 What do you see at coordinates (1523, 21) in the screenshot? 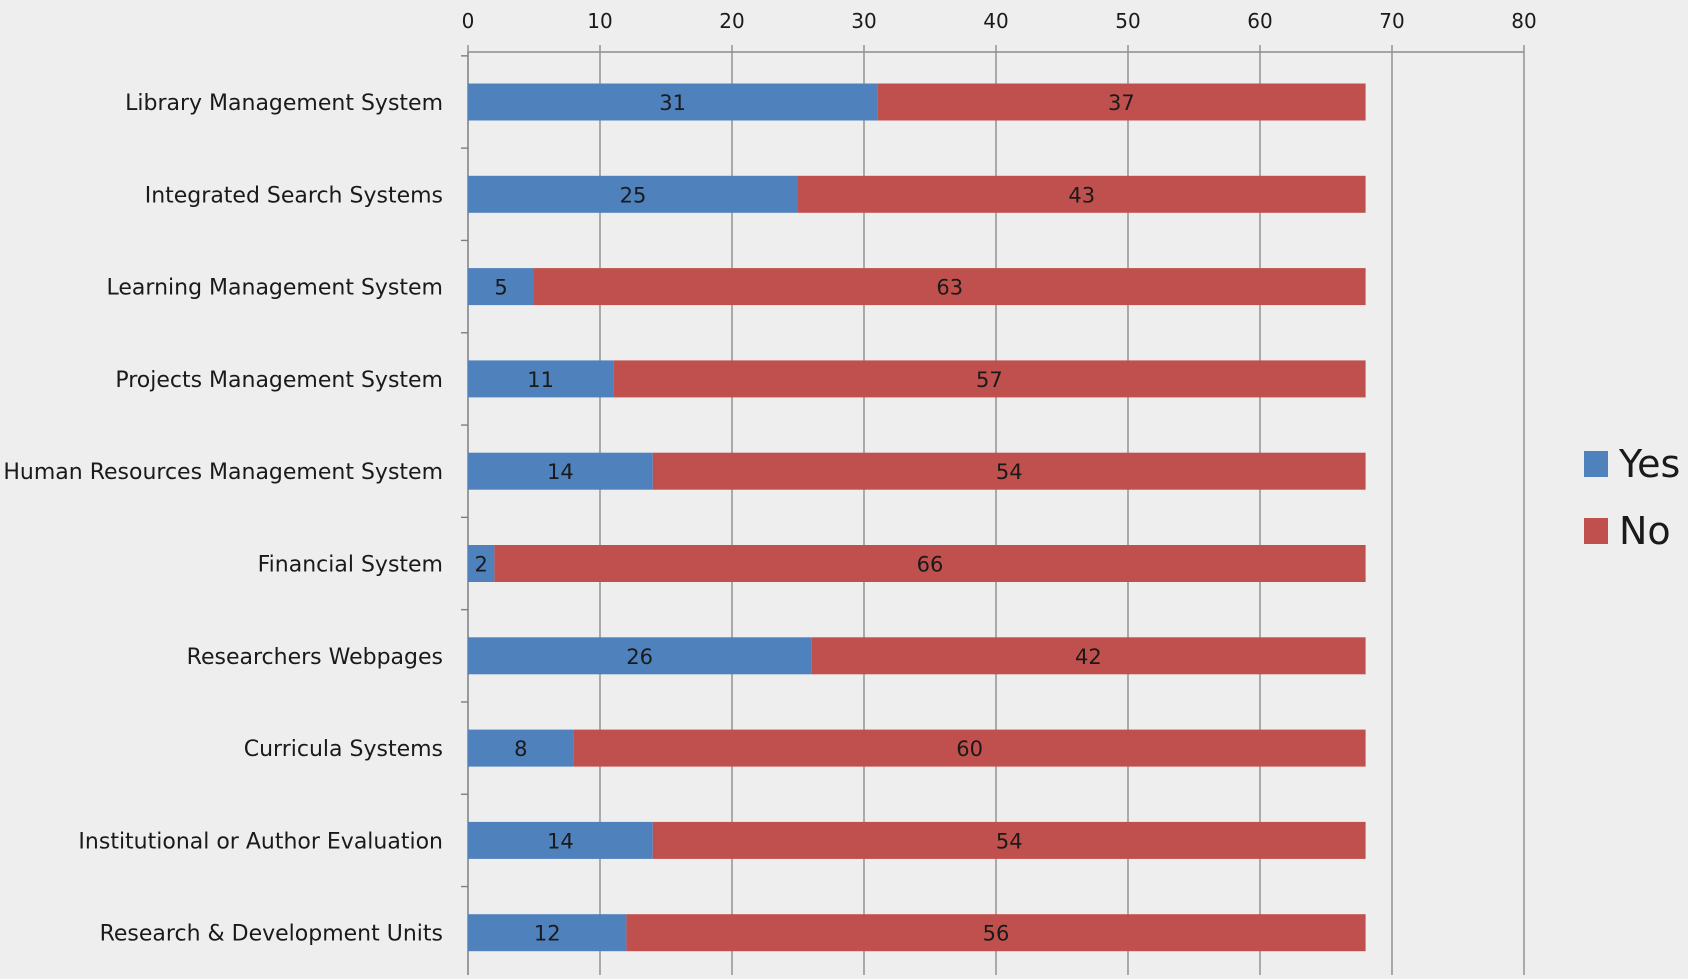
I see `x-tick-label: 80` at bounding box center [1523, 21].